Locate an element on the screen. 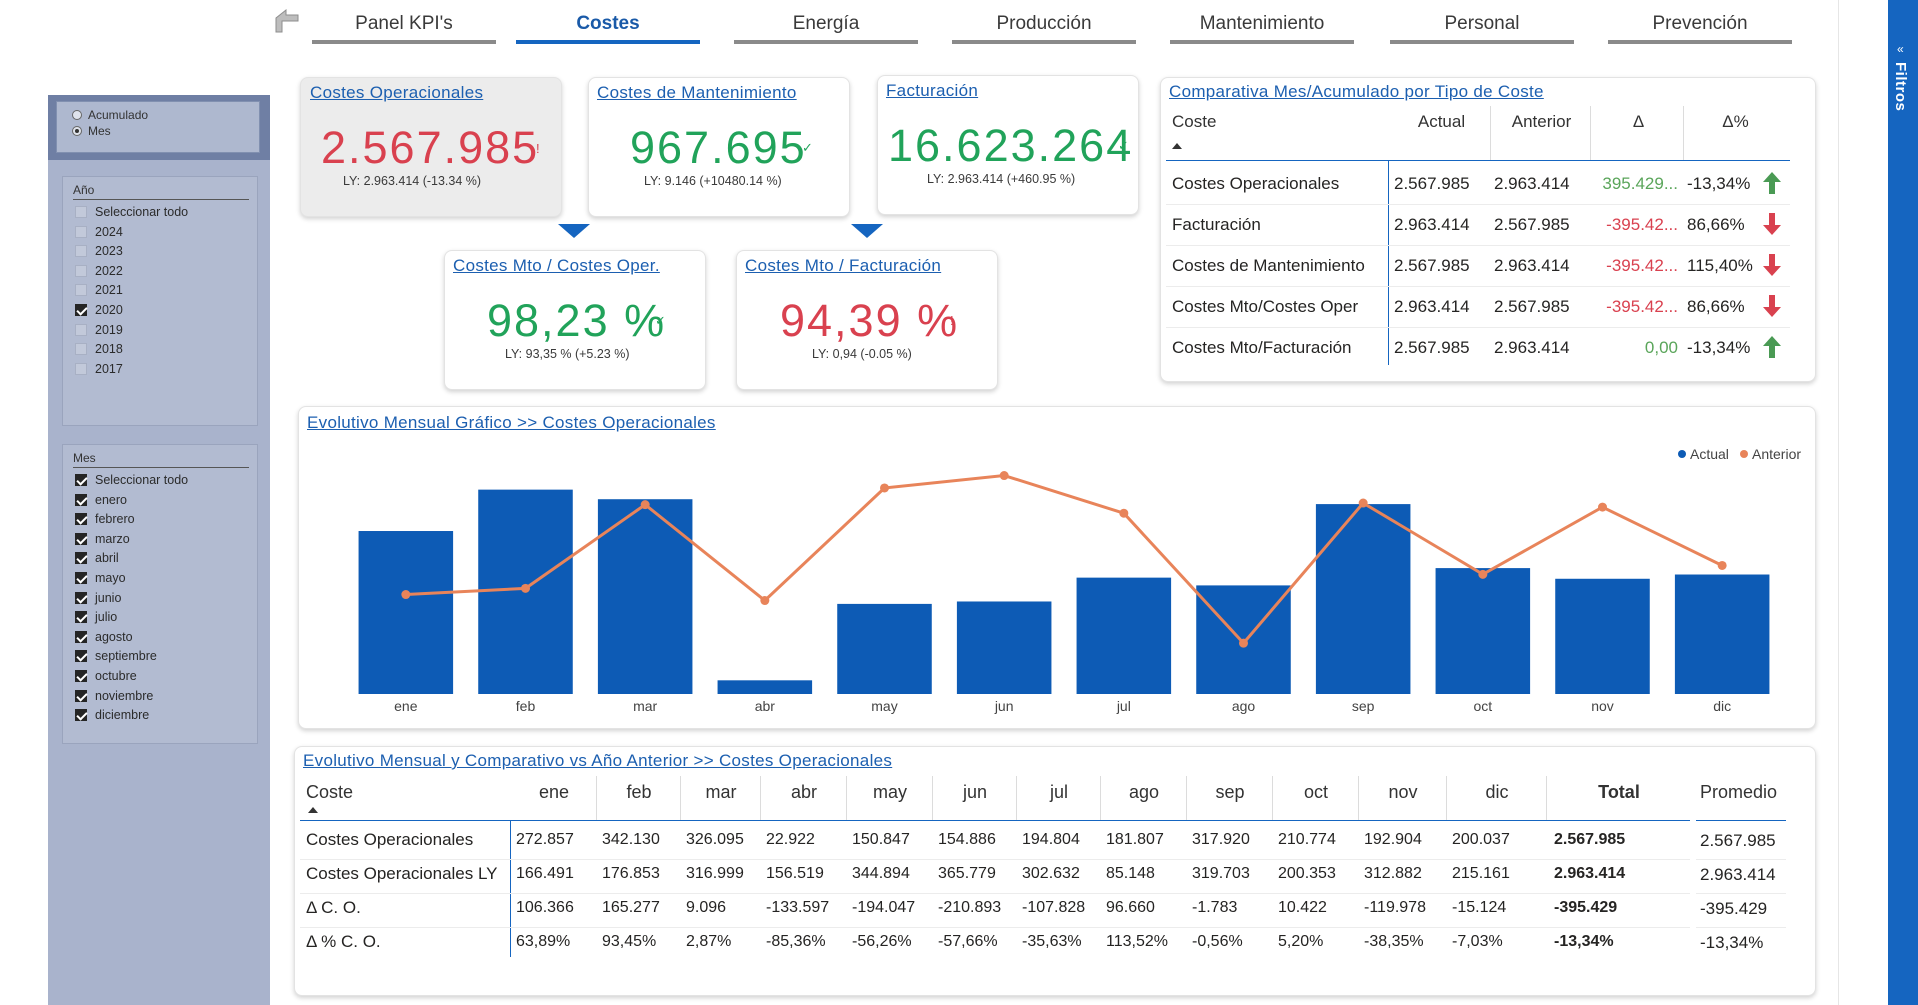 Image resolution: width=1918 pixels, height=1005 pixels. slicer-item: 2018 is located at coordinates (99, 349).